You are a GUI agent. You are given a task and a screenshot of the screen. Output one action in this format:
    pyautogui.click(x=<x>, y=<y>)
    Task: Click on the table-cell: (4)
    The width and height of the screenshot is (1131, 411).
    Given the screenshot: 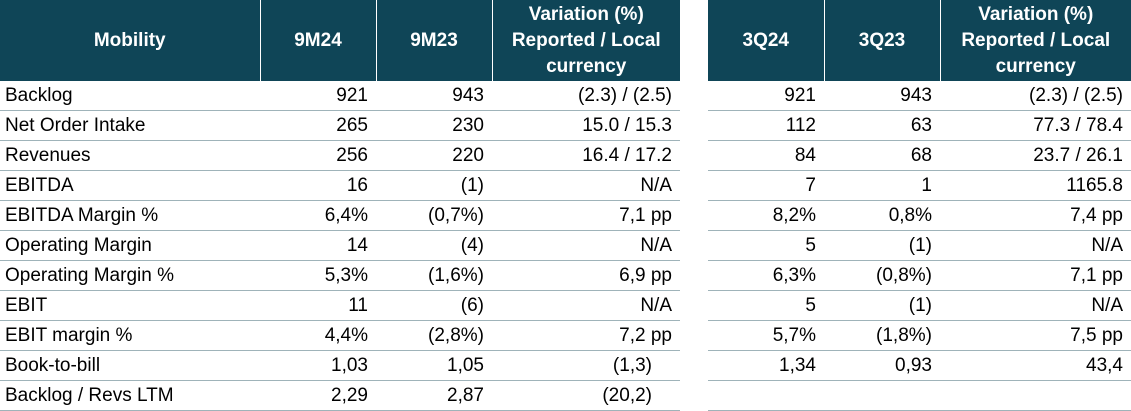 What is the action you would take?
    pyautogui.click(x=434, y=245)
    